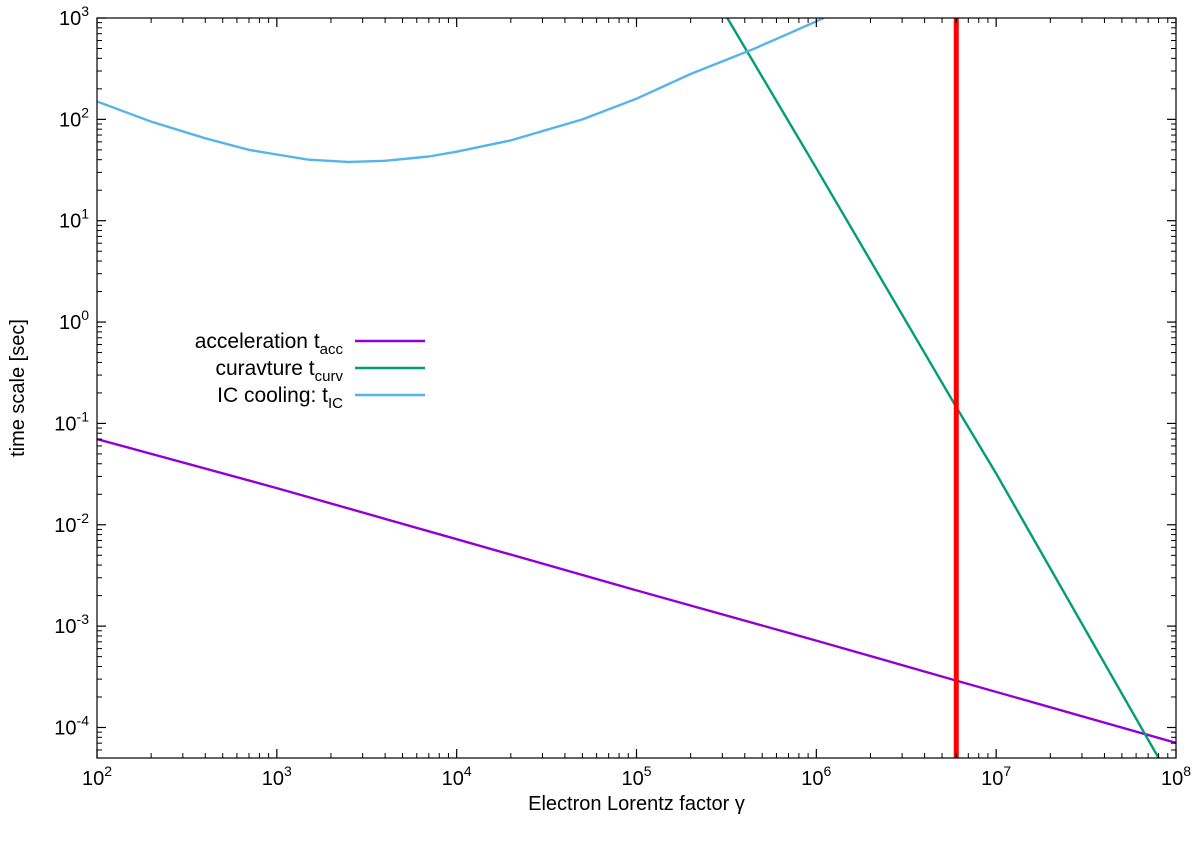  I want to click on x-tick-label: 10⁷, so click(996, 776).